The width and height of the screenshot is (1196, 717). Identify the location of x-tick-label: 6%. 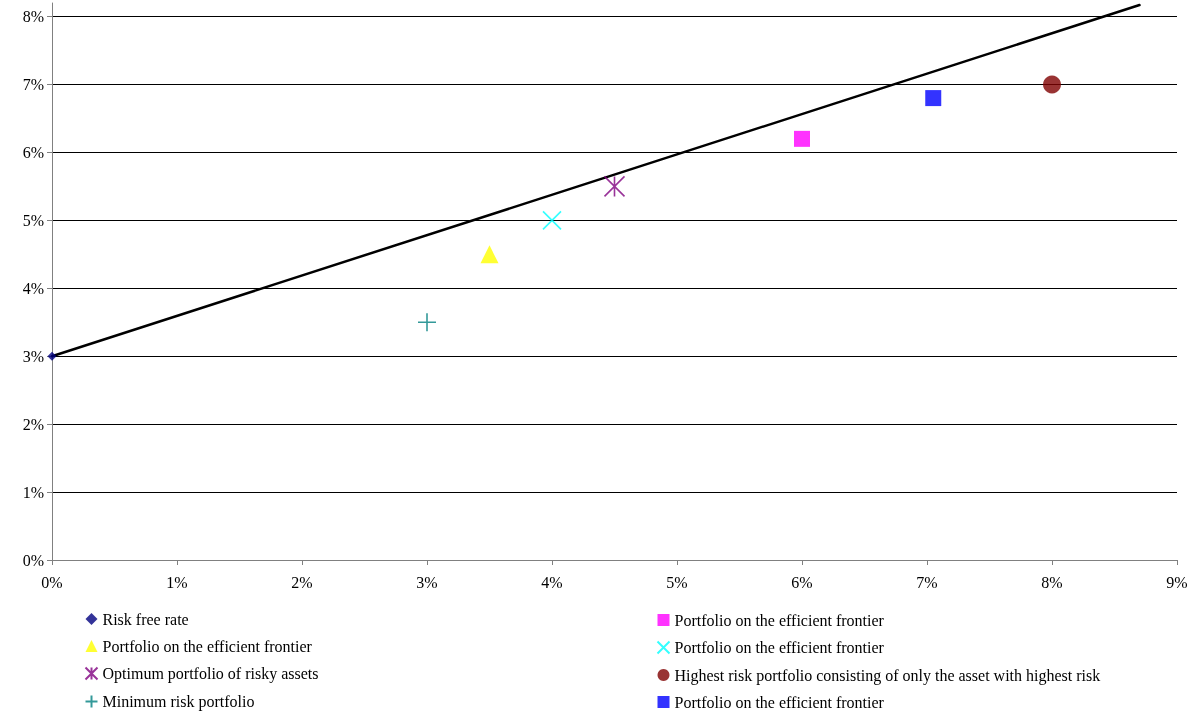
(802, 582).